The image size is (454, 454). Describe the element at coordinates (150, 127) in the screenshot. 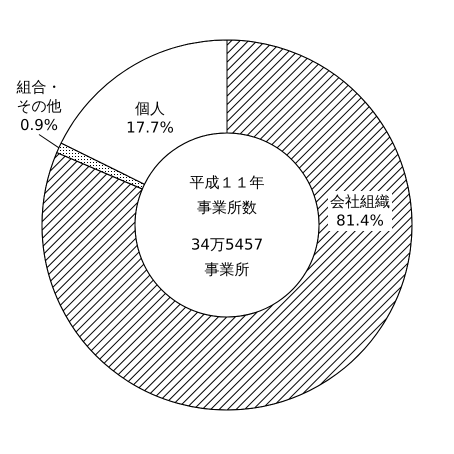

I see `data-label: 17.7%` at that location.